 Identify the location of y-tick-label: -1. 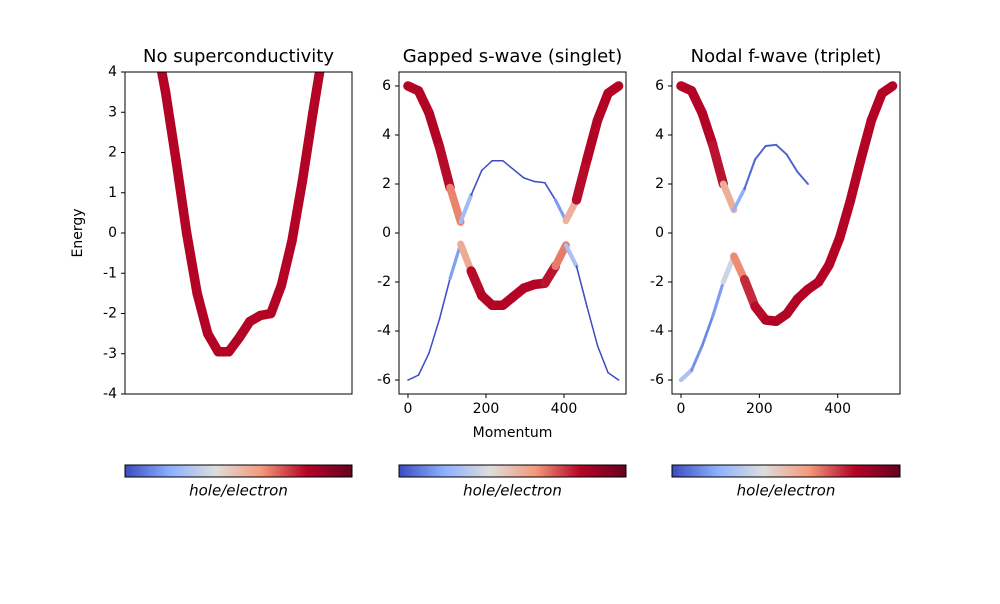
(110, 273).